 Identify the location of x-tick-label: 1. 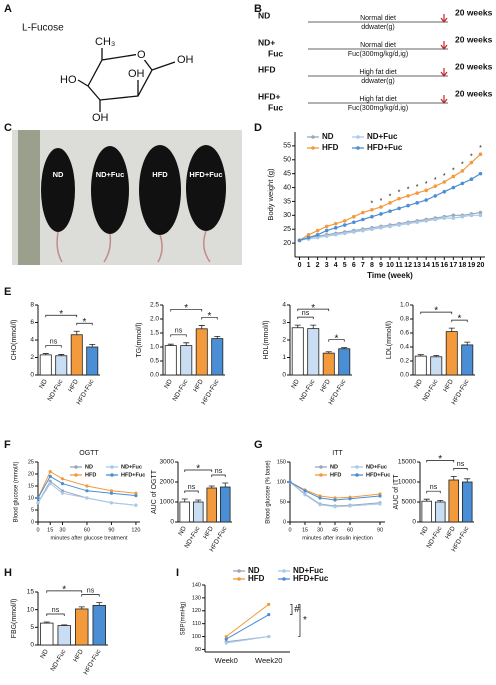
(309, 265).